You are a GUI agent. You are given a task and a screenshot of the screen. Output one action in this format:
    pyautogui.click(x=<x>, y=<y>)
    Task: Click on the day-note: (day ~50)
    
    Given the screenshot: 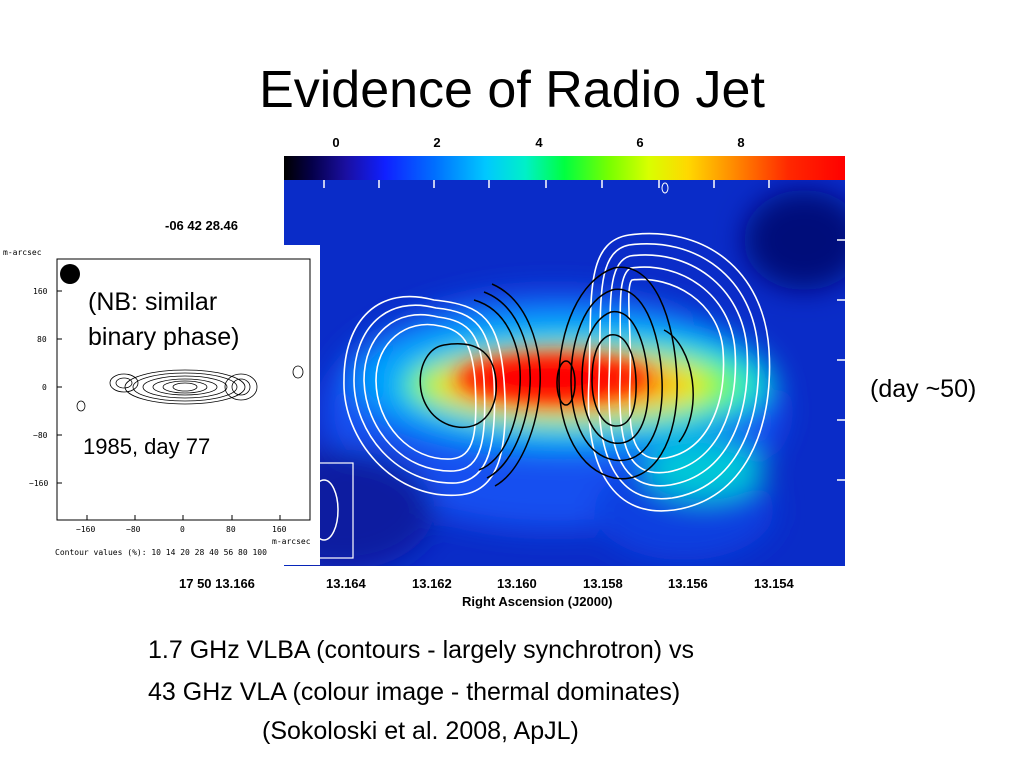 What is the action you would take?
    pyautogui.click(x=923, y=389)
    